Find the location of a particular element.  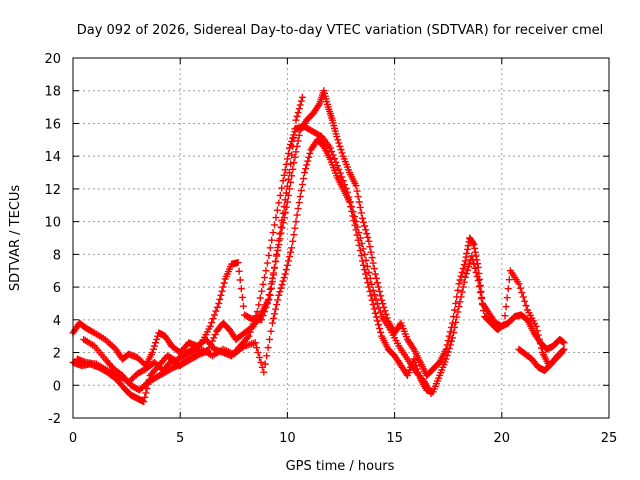

x-tick-label: 20 is located at coordinates (502, 438).